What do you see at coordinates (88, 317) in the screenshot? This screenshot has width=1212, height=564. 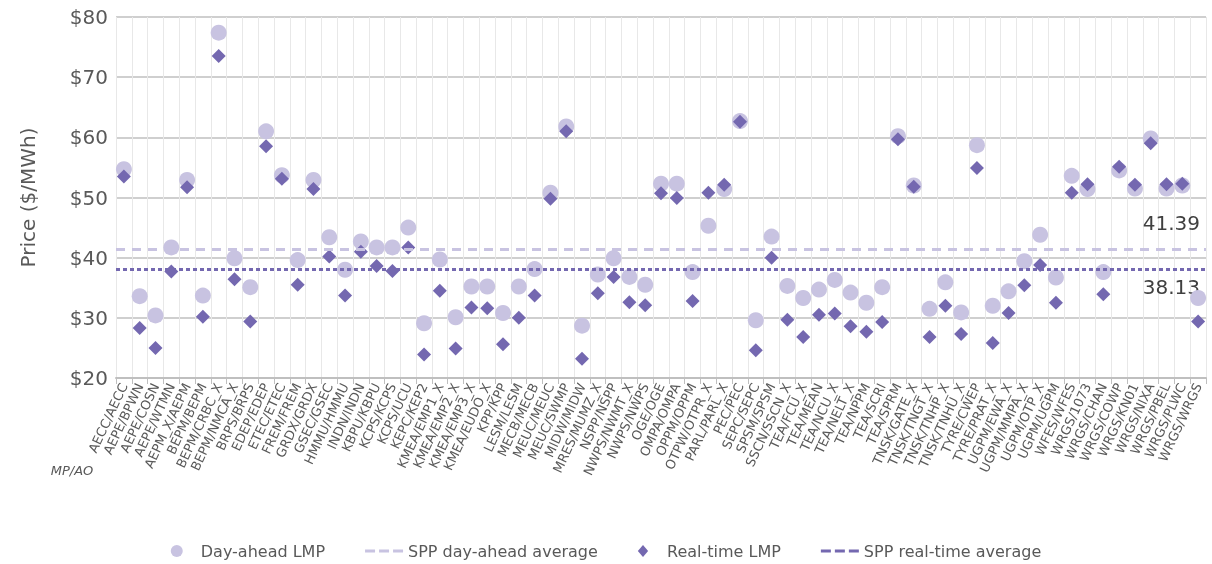 I see `y-tick-label: $30` at bounding box center [88, 317].